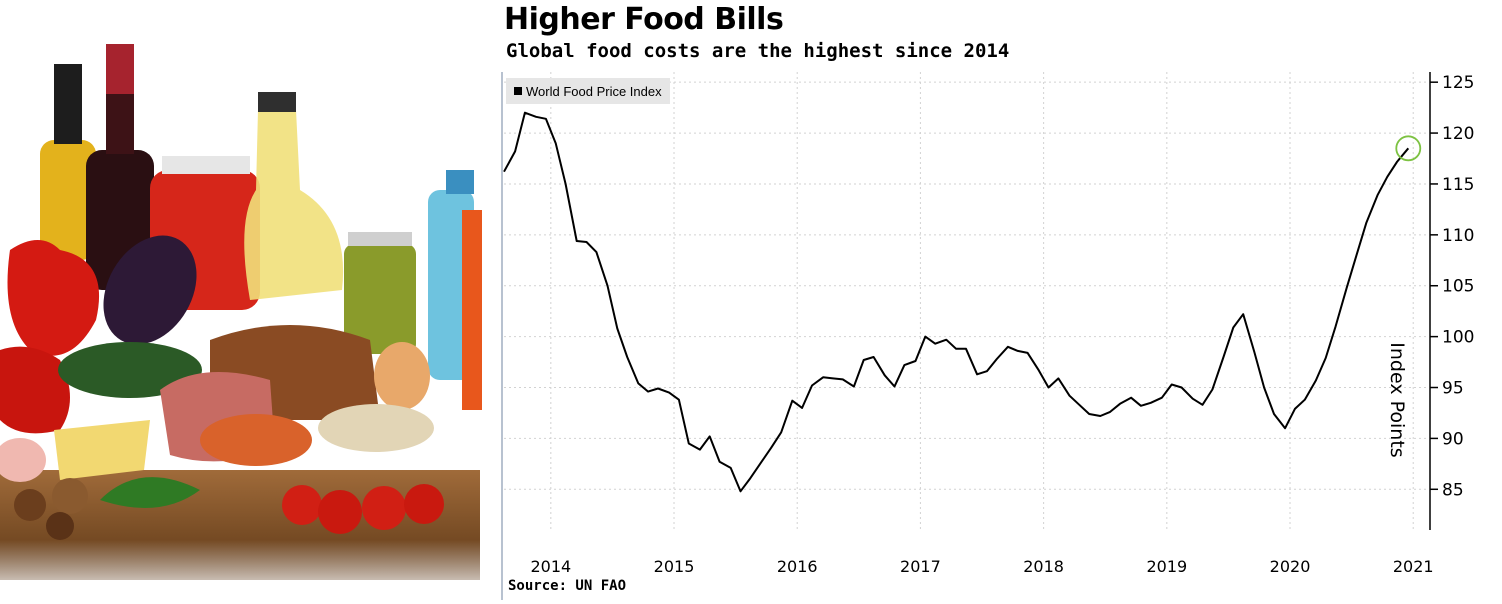 The image size is (1502, 604). Describe the element at coordinates (102, 450) in the screenshot. I see `cheese-slice` at that location.